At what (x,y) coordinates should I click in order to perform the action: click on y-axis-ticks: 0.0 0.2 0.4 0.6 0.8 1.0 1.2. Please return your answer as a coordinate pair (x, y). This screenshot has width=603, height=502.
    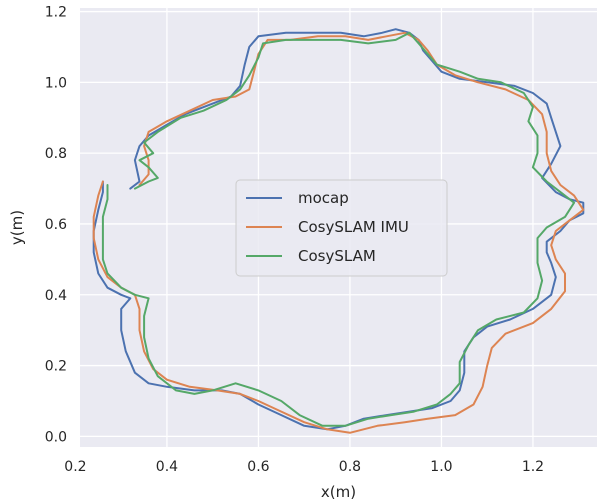
    Looking at the image, I should click on (56, 225).